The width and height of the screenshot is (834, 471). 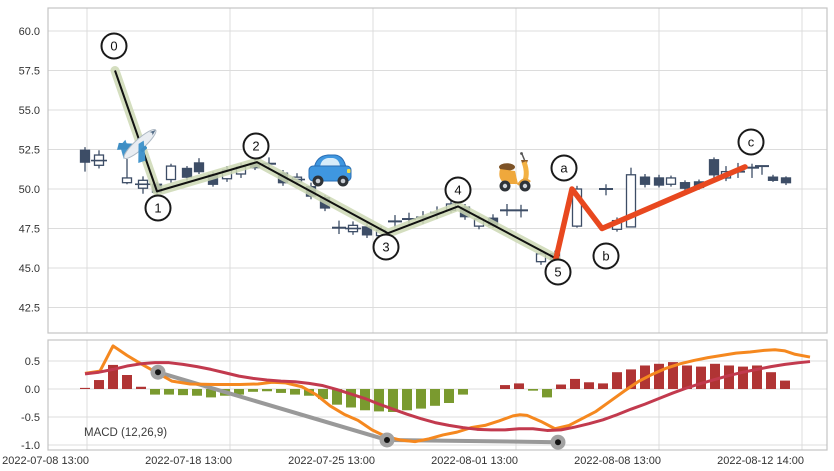 I want to click on scooter-body, so click(x=508, y=176).